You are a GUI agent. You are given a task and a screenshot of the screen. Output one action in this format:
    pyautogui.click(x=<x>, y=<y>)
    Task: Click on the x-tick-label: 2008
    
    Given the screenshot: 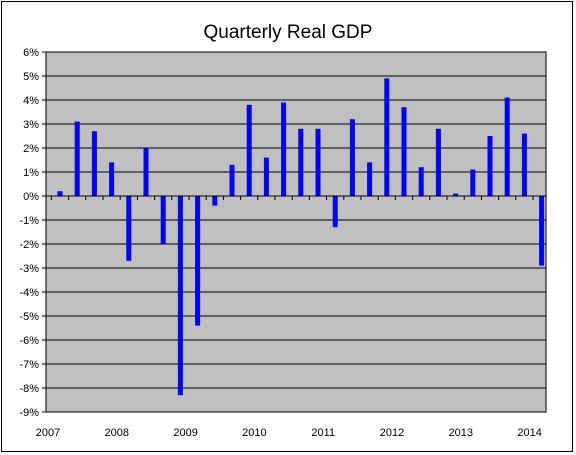 What is the action you would take?
    pyautogui.click(x=117, y=433)
    